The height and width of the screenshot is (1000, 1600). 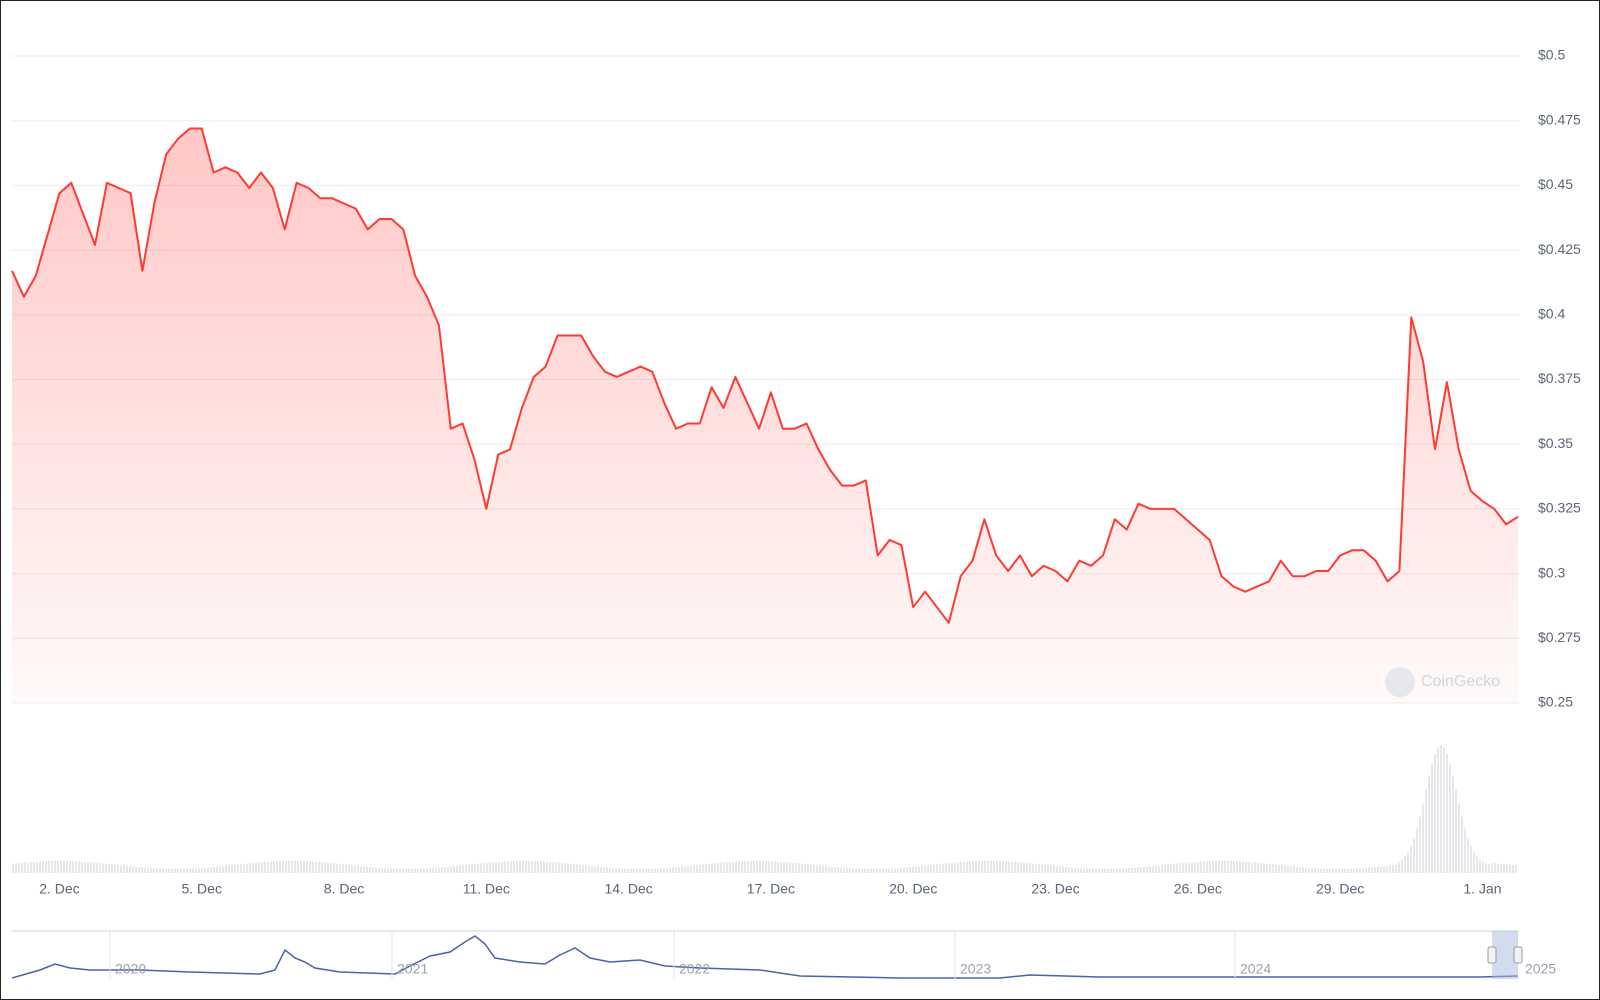 What do you see at coordinates (1551, 314) in the screenshot?
I see `y-tick-label: $0.4` at bounding box center [1551, 314].